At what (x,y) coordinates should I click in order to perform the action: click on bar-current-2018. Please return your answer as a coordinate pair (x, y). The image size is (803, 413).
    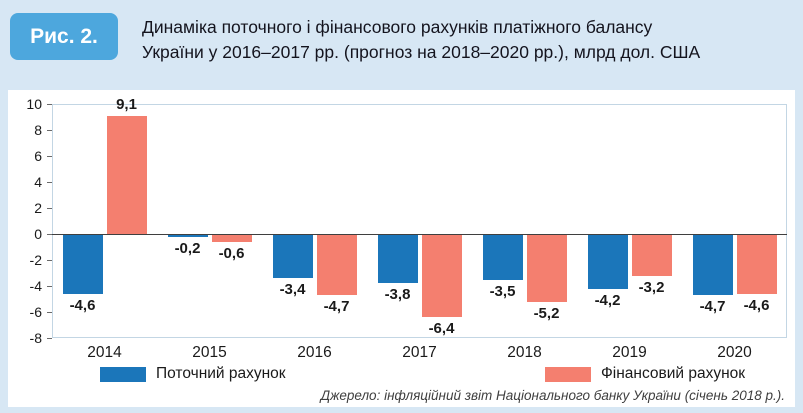
    Looking at the image, I should click on (502, 257).